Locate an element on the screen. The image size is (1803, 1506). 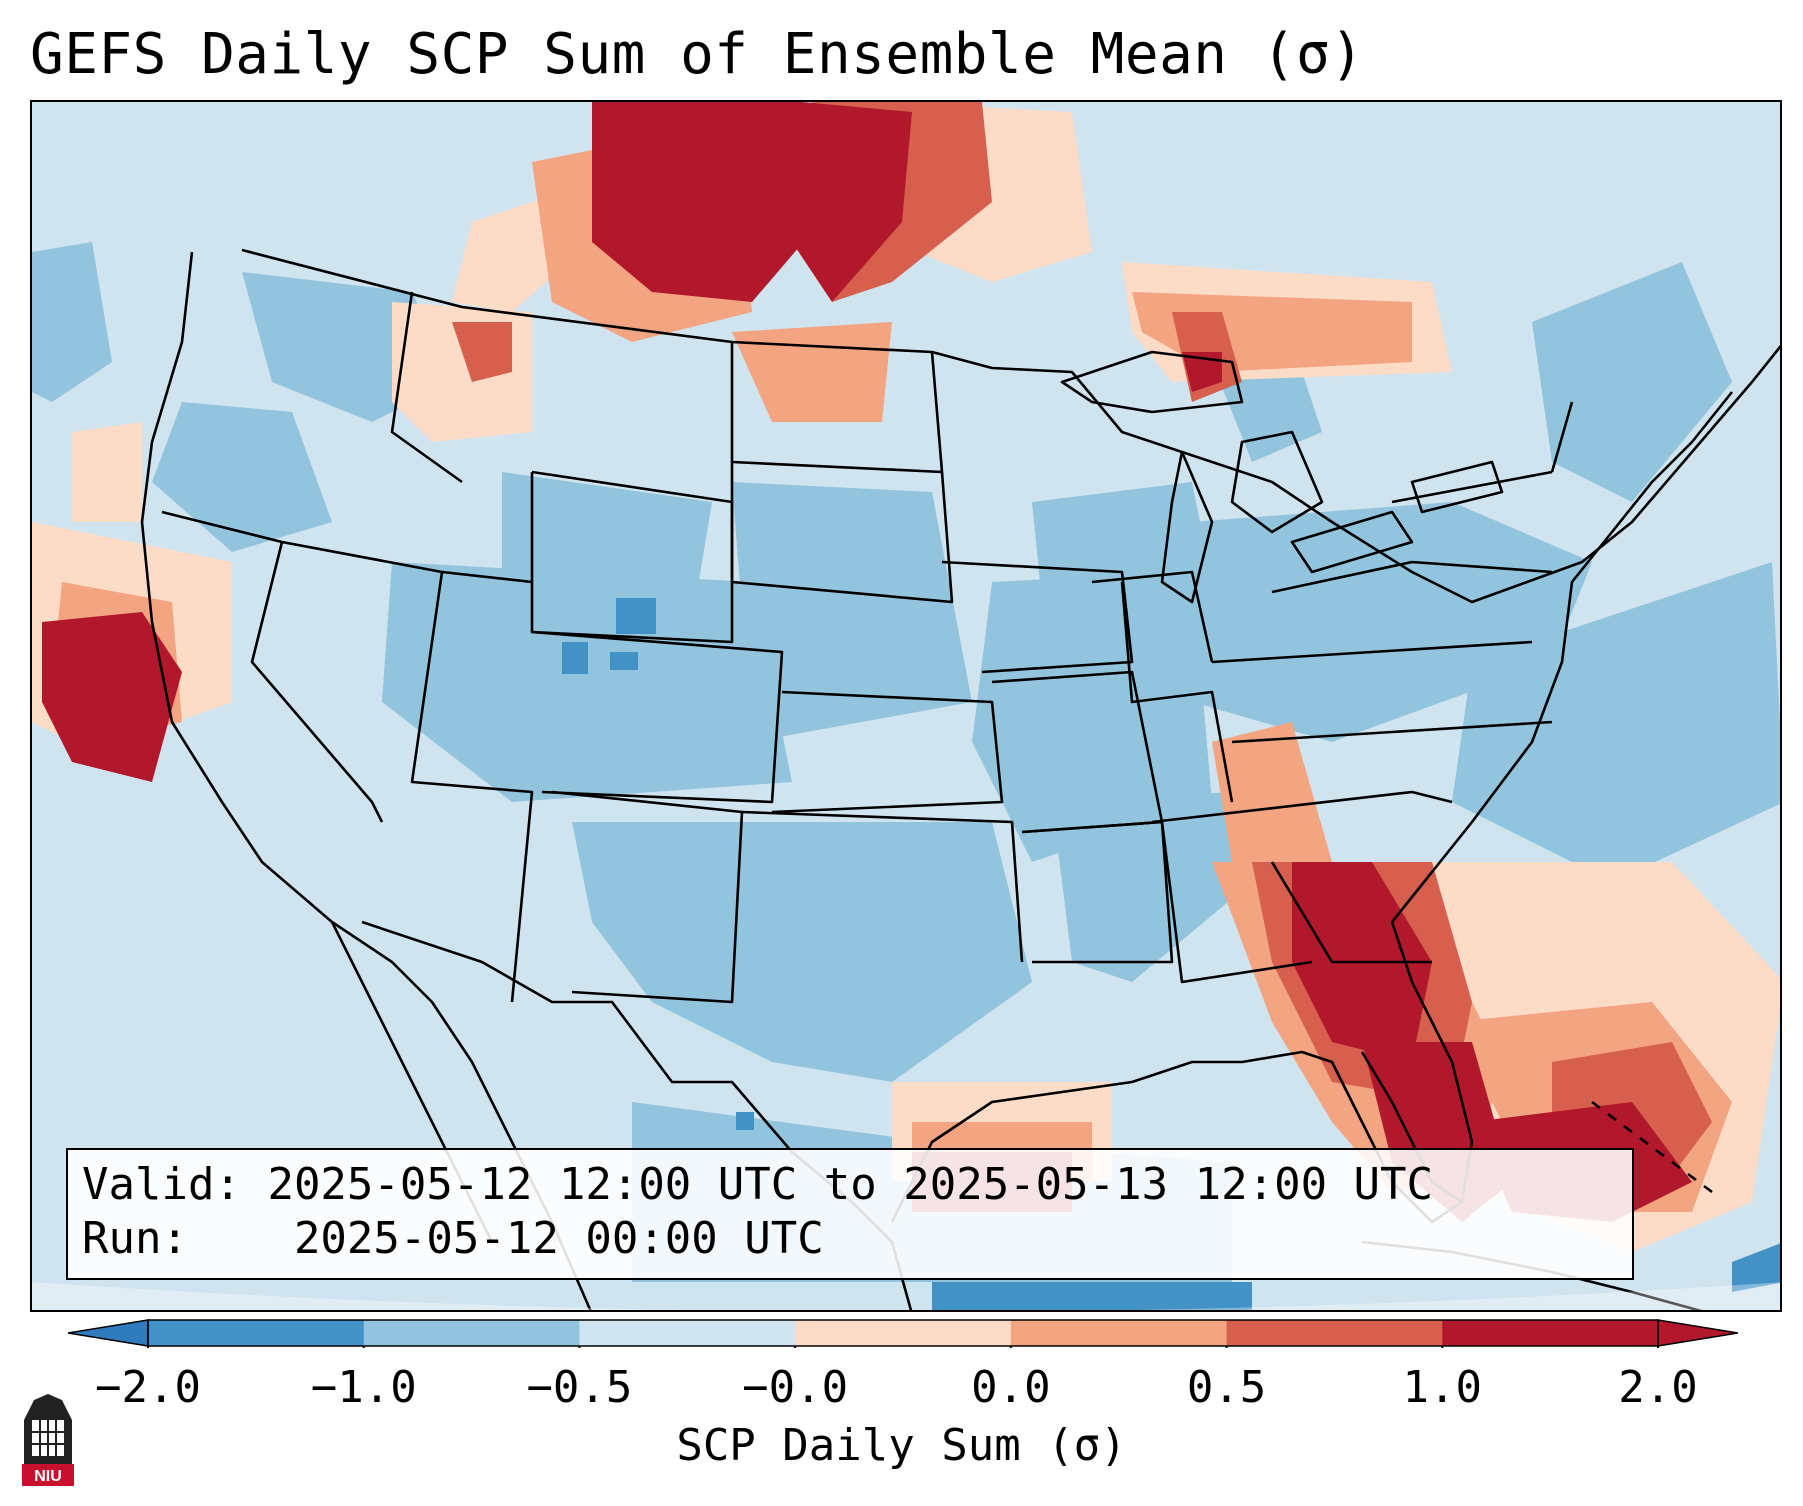
university-seal-icon: NIU is located at coordinates (48, 1440).